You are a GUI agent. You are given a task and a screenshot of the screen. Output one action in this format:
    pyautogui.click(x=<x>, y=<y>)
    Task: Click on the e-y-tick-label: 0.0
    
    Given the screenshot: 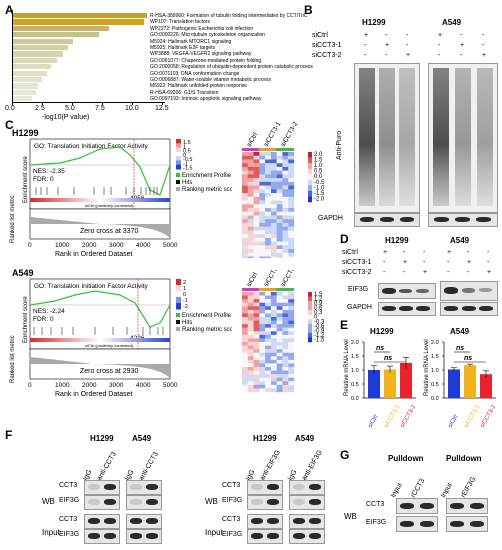 What is the action you would take?
    pyautogui.click(x=435, y=399)
    